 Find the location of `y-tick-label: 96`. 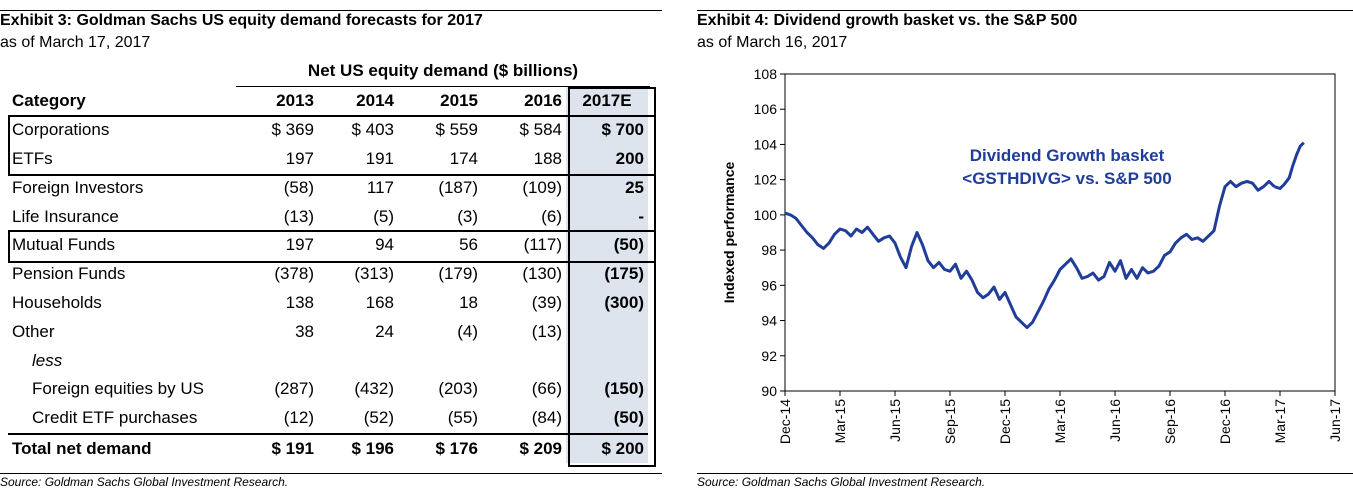

y-tick-label: 96 is located at coordinates (769, 285).